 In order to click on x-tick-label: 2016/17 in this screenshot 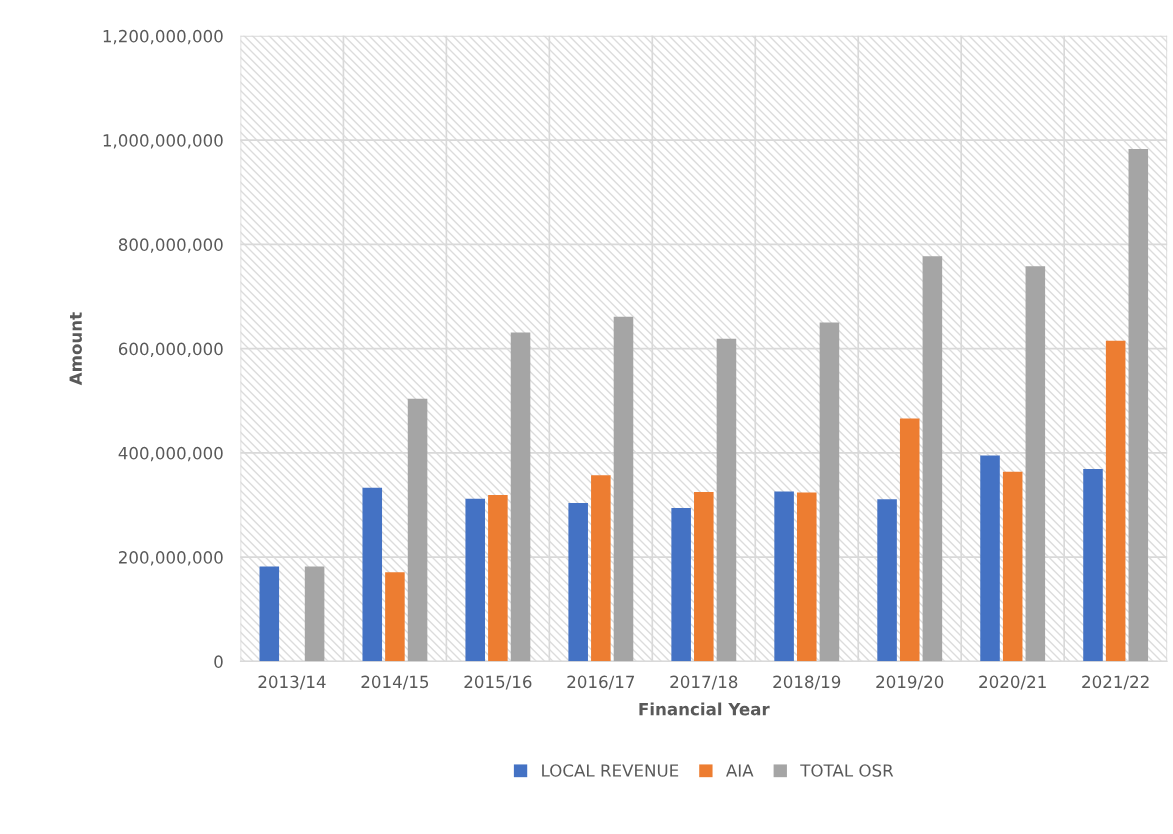, I will do `click(601, 682)`.